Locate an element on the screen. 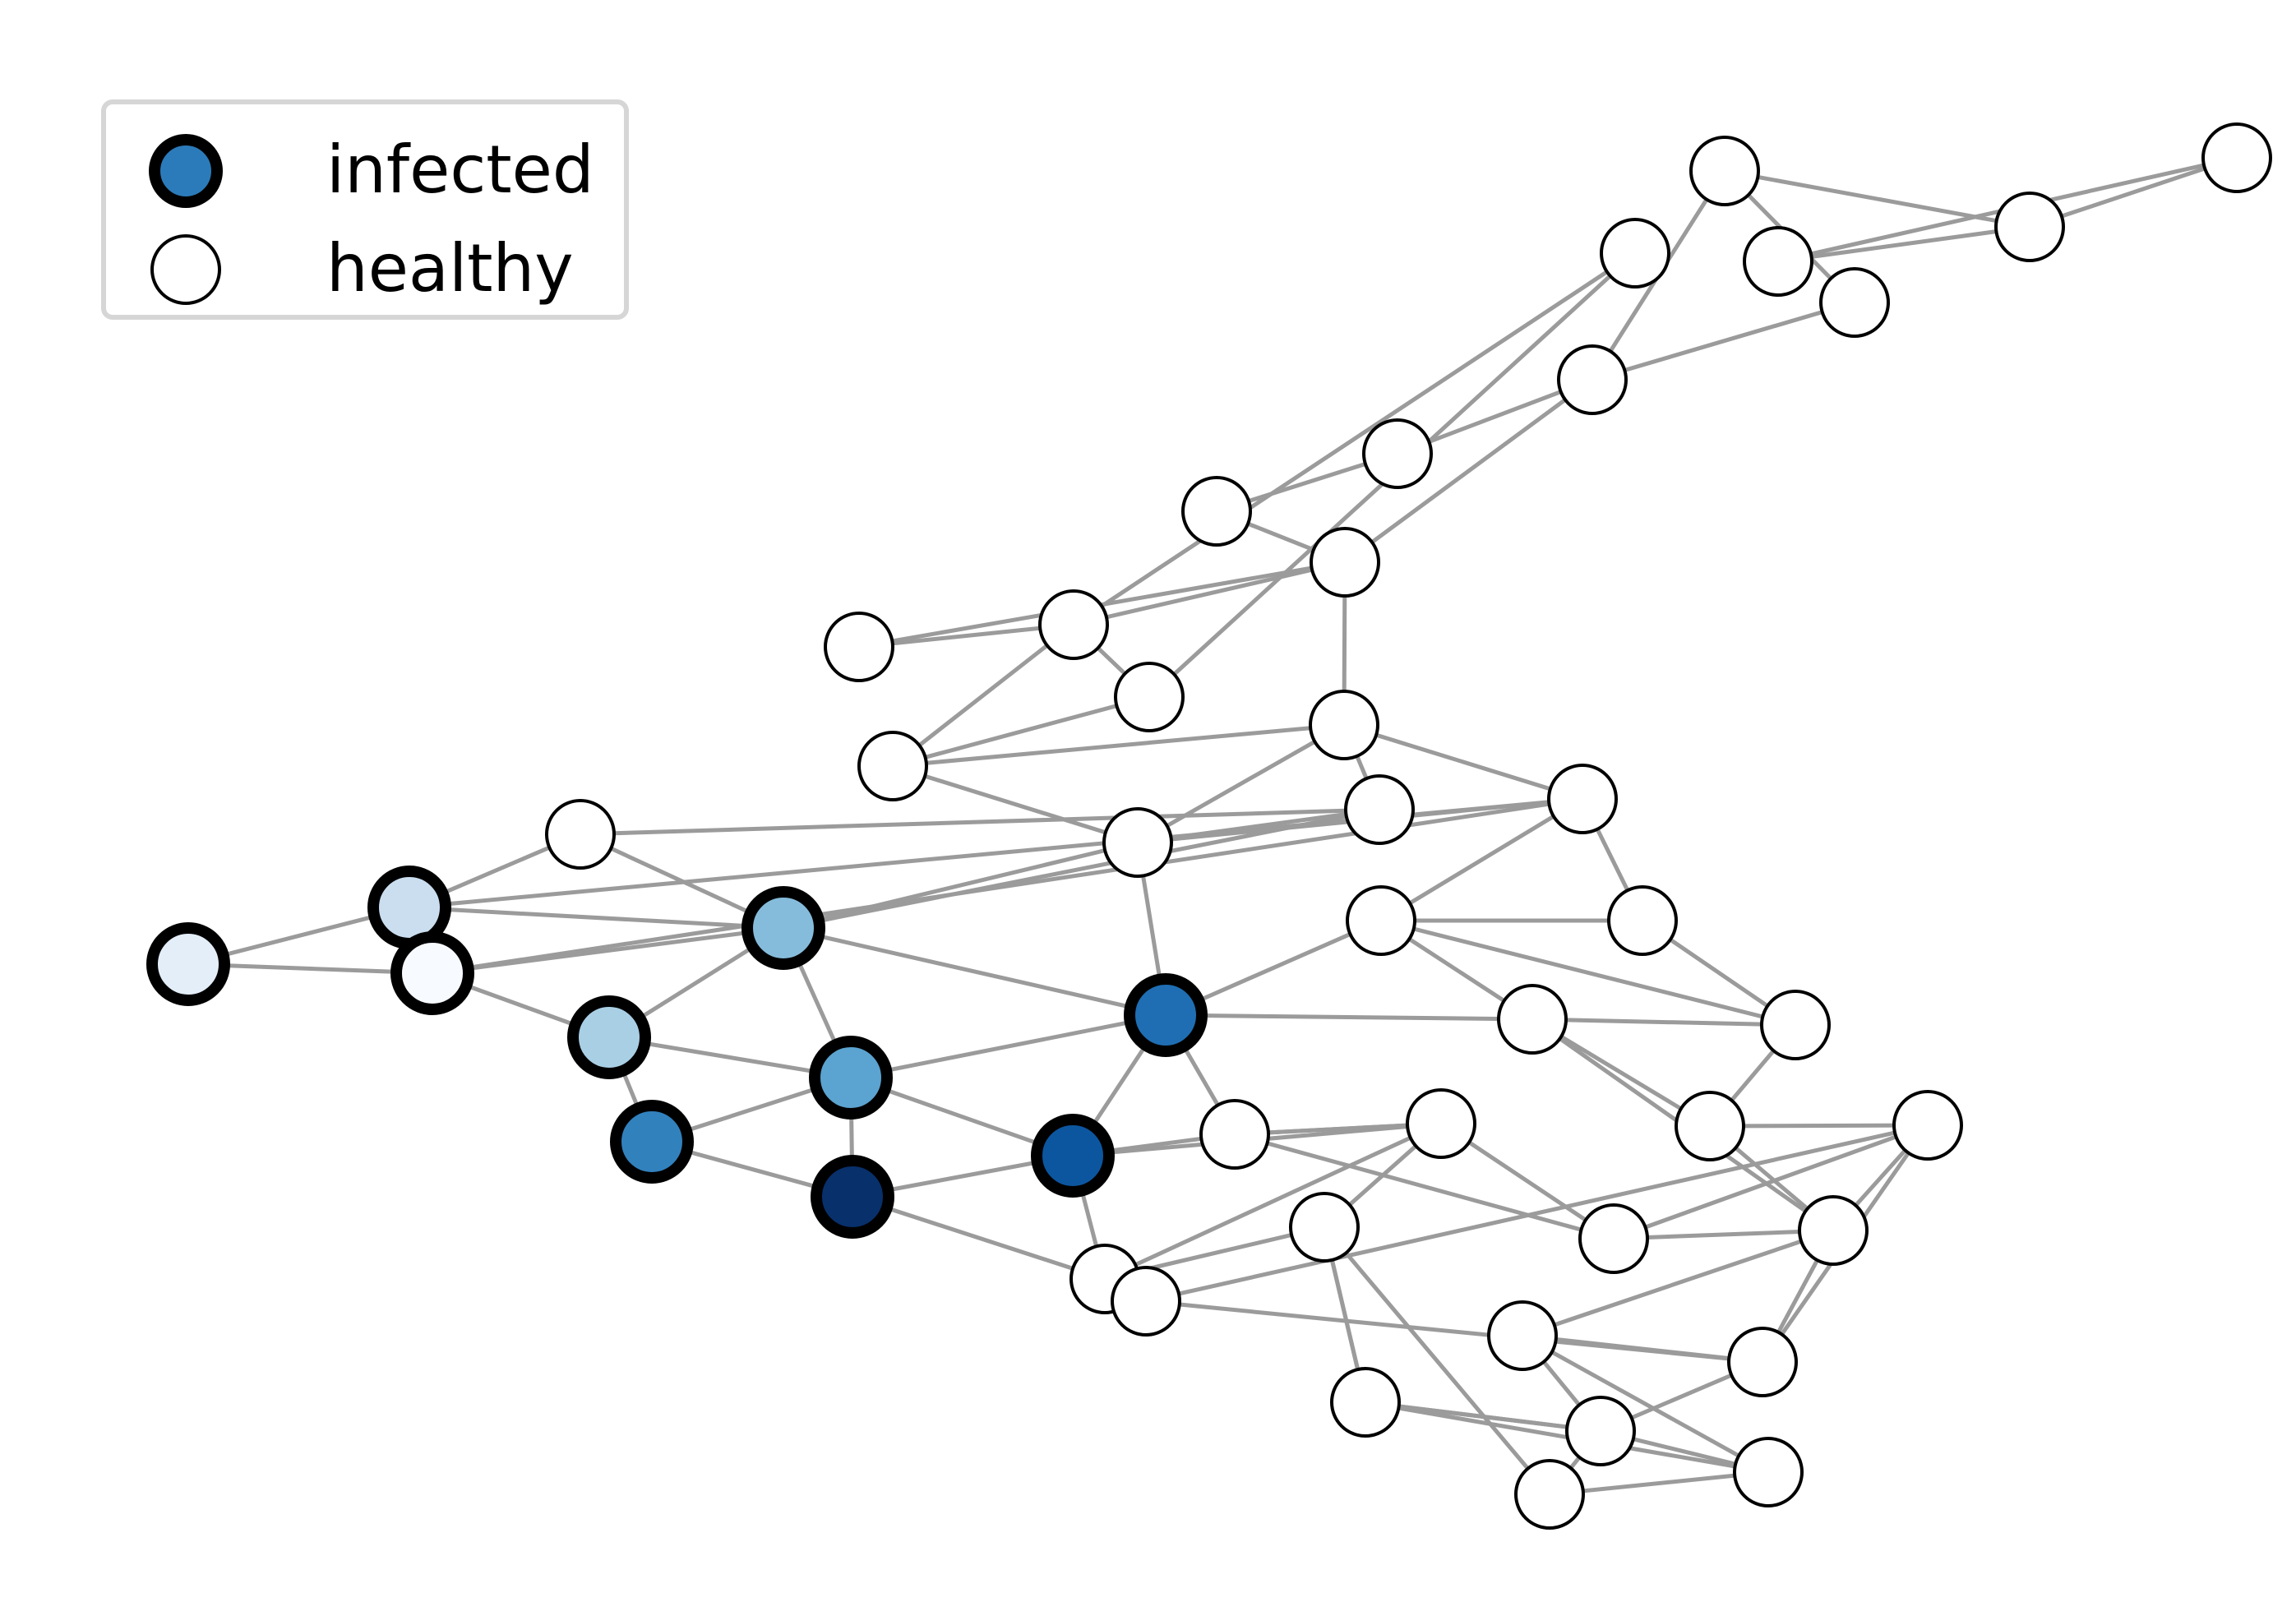 This screenshot has height=1602, width=2296. legend-entry-infected: infected is located at coordinates (365, 168).